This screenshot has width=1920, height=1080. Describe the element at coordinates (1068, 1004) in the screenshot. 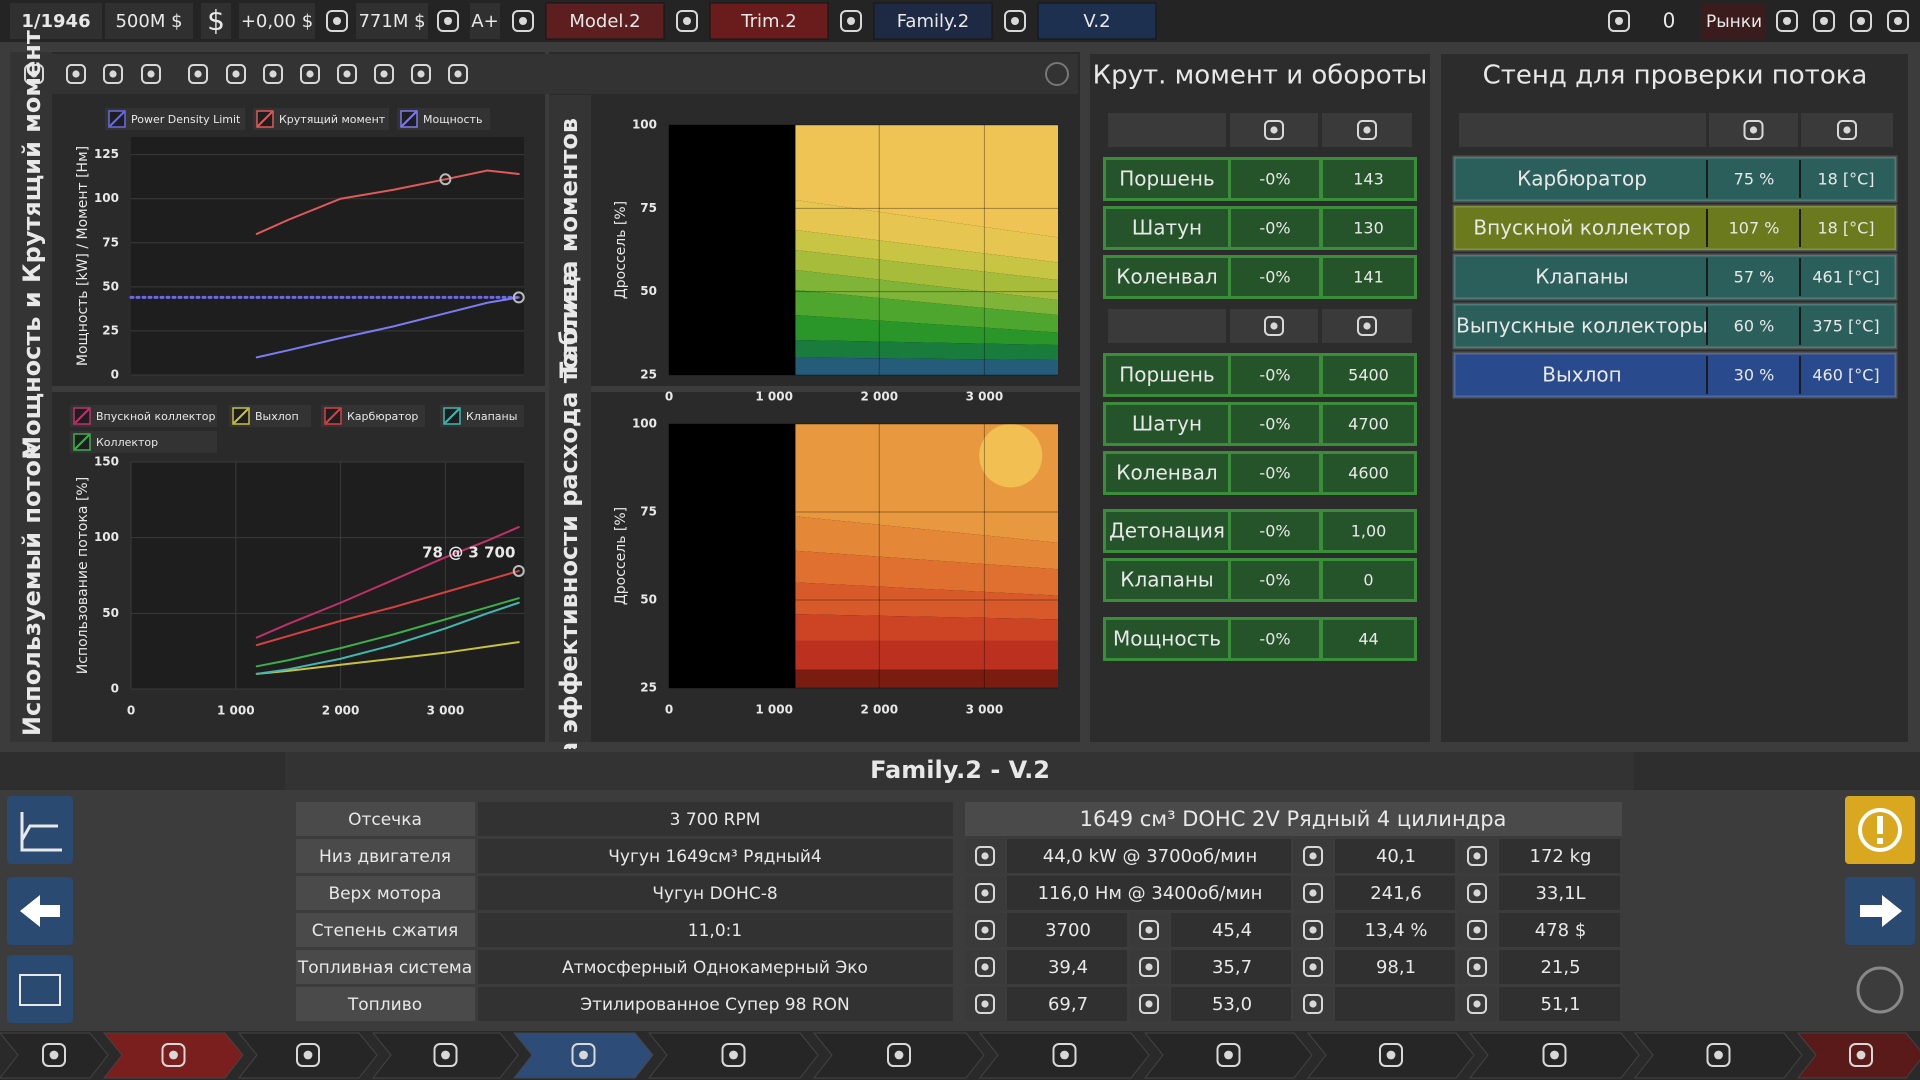

I see `stat-value: 69,7` at that location.